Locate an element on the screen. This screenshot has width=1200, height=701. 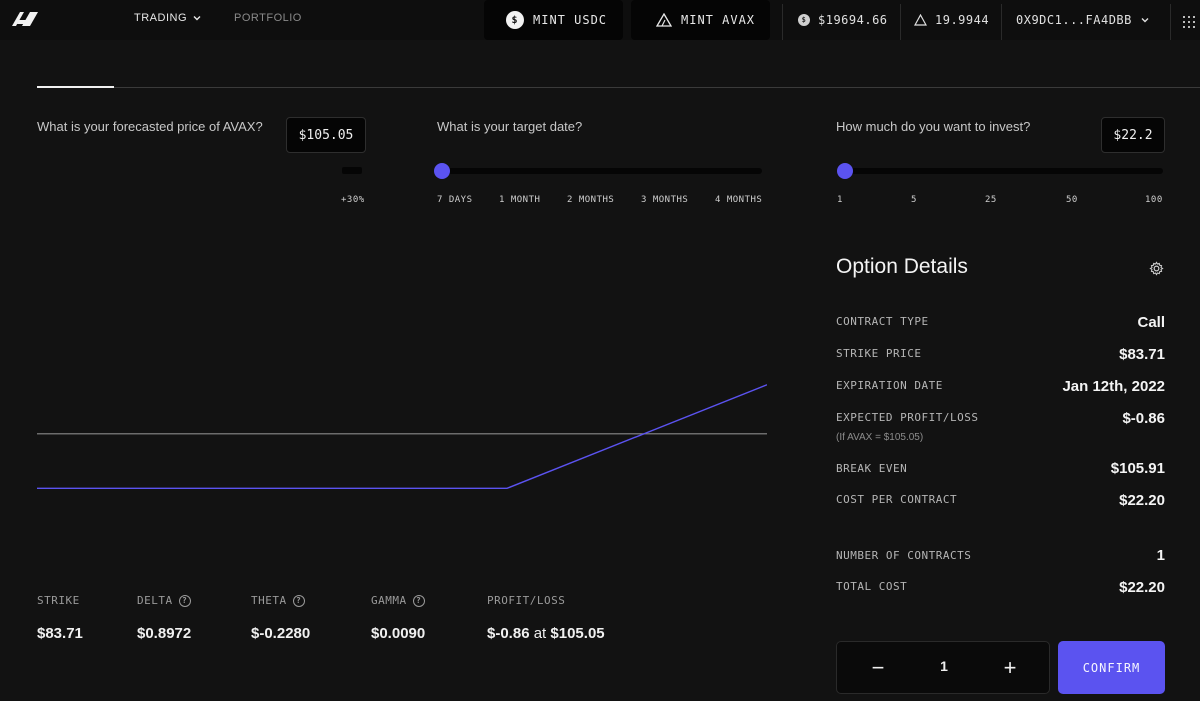
quantity-input: 1 is located at coordinates (944, 666).